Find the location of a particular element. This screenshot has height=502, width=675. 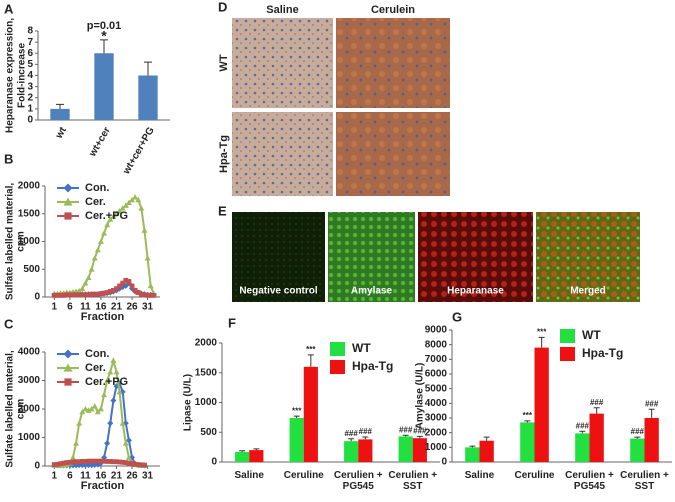

image-label: Merged is located at coordinates (588, 291).